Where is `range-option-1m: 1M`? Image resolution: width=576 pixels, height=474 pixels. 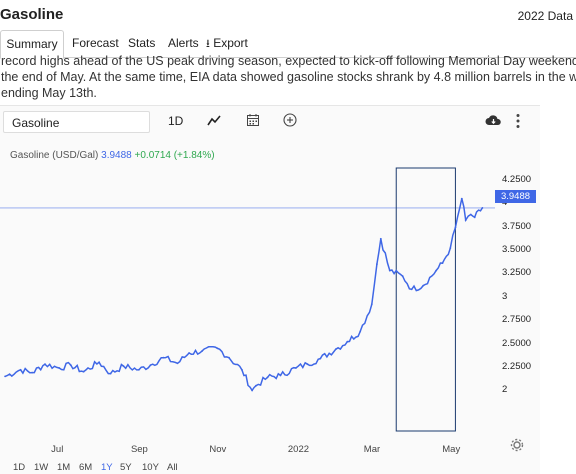 range-option-1m: 1M is located at coordinates (64, 467).